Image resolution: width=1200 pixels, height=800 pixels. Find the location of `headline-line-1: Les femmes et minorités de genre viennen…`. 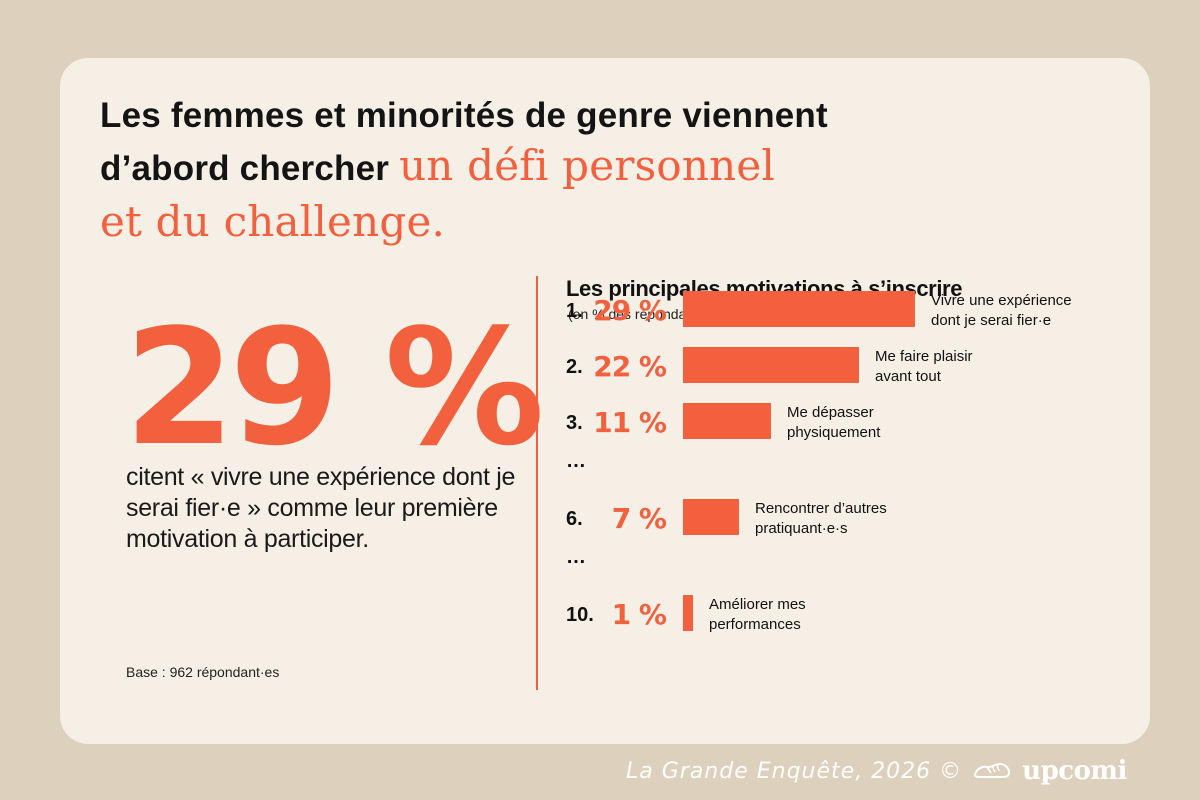

headline-line-1: Les femmes et minorités de genre viennen… is located at coordinates (464, 115).